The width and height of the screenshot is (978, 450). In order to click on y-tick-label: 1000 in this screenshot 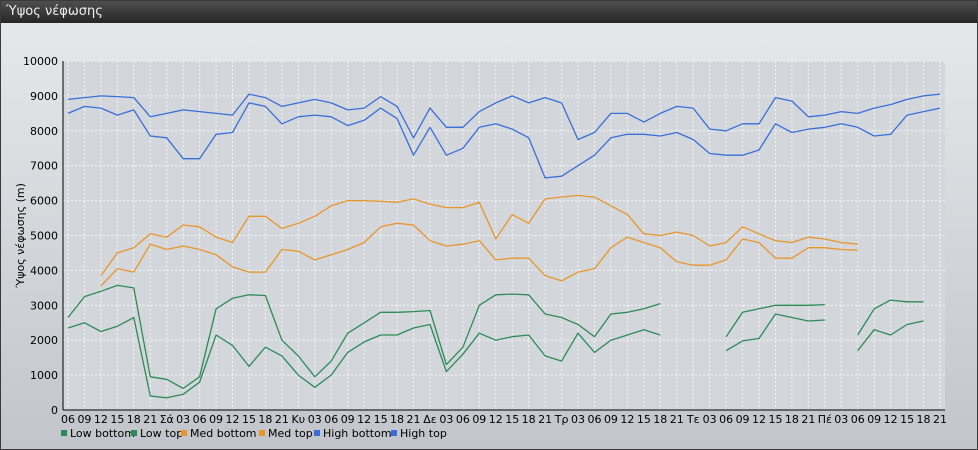, I will do `click(44, 375)`.